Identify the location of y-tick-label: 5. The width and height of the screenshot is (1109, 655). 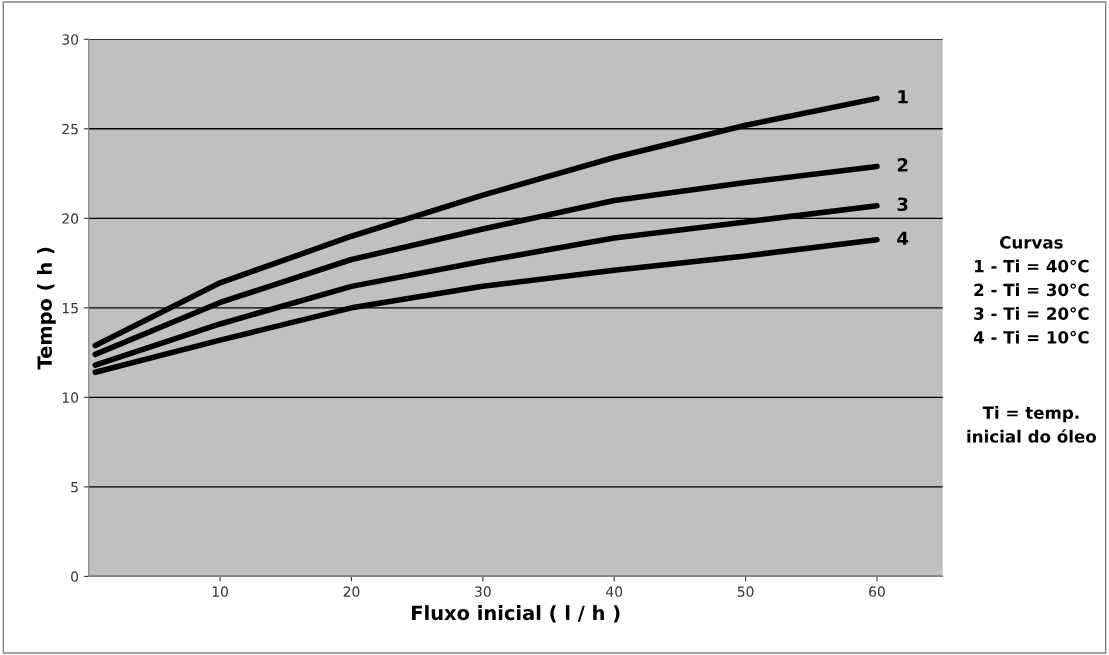
(74, 487).